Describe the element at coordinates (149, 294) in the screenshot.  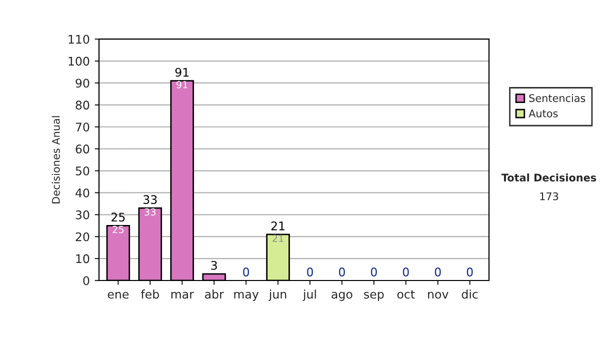
I see `x-tick-label: feb` at that location.